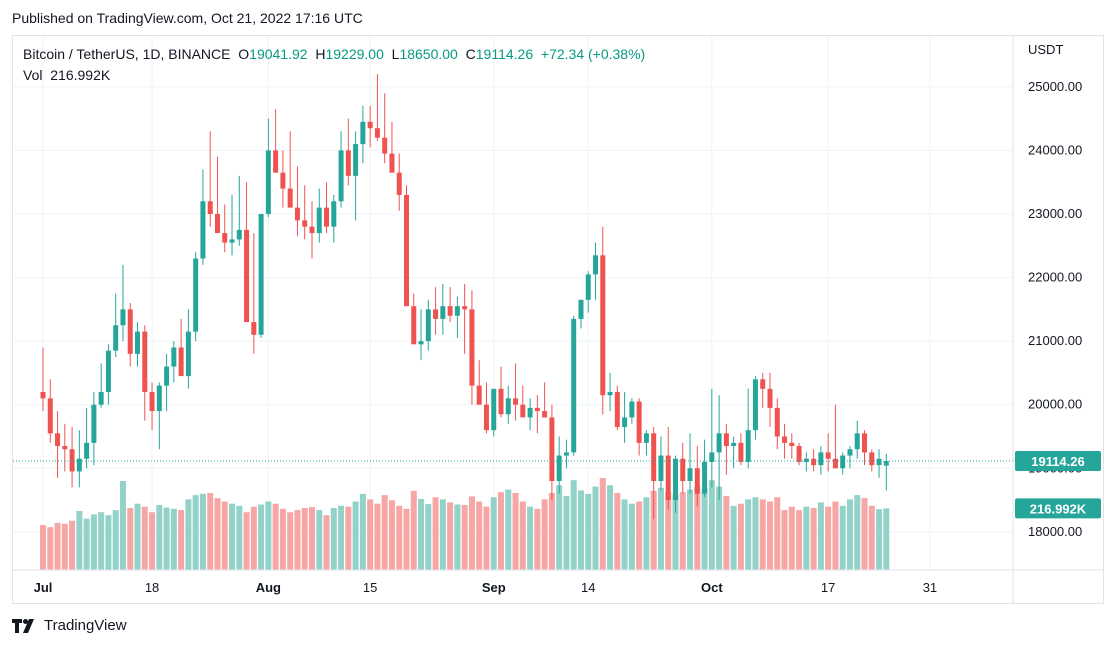 The width and height of the screenshot is (1116, 648). I want to click on change-value: +72.34 (+0.38%), so click(593, 54).